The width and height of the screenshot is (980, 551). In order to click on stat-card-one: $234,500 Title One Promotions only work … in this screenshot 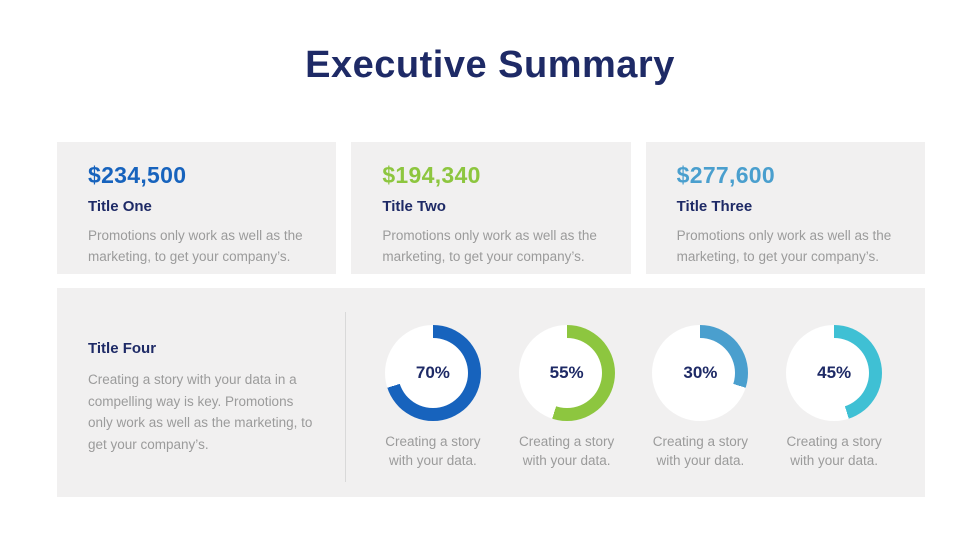, I will do `click(197, 208)`.